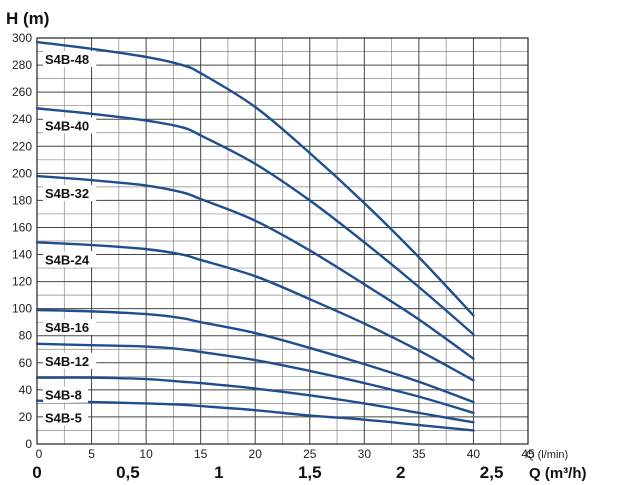 This screenshot has width=627, height=485. I want to click on series-label-s4b-48: S4B-48, so click(67, 59).